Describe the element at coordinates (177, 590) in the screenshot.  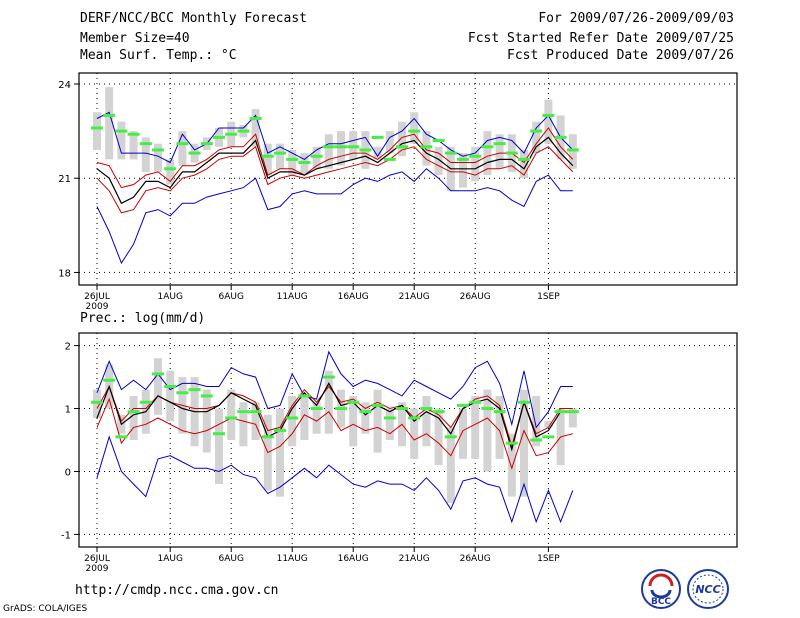
I see `source-url: http://cmdp.ncc.cma.gov.cn` at that location.